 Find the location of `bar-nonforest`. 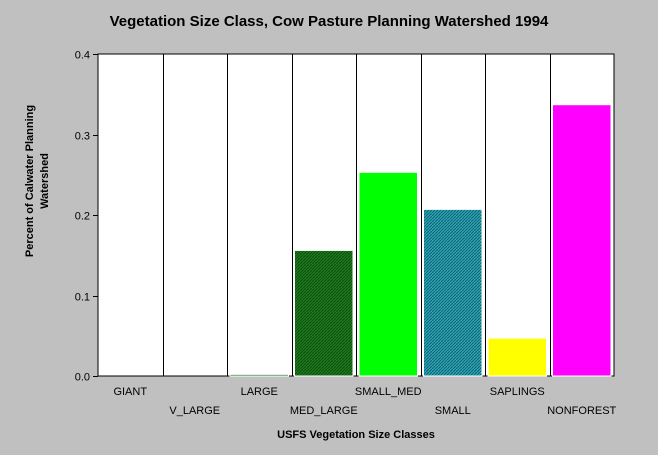

bar-nonforest is located at coordinates (582, 240).